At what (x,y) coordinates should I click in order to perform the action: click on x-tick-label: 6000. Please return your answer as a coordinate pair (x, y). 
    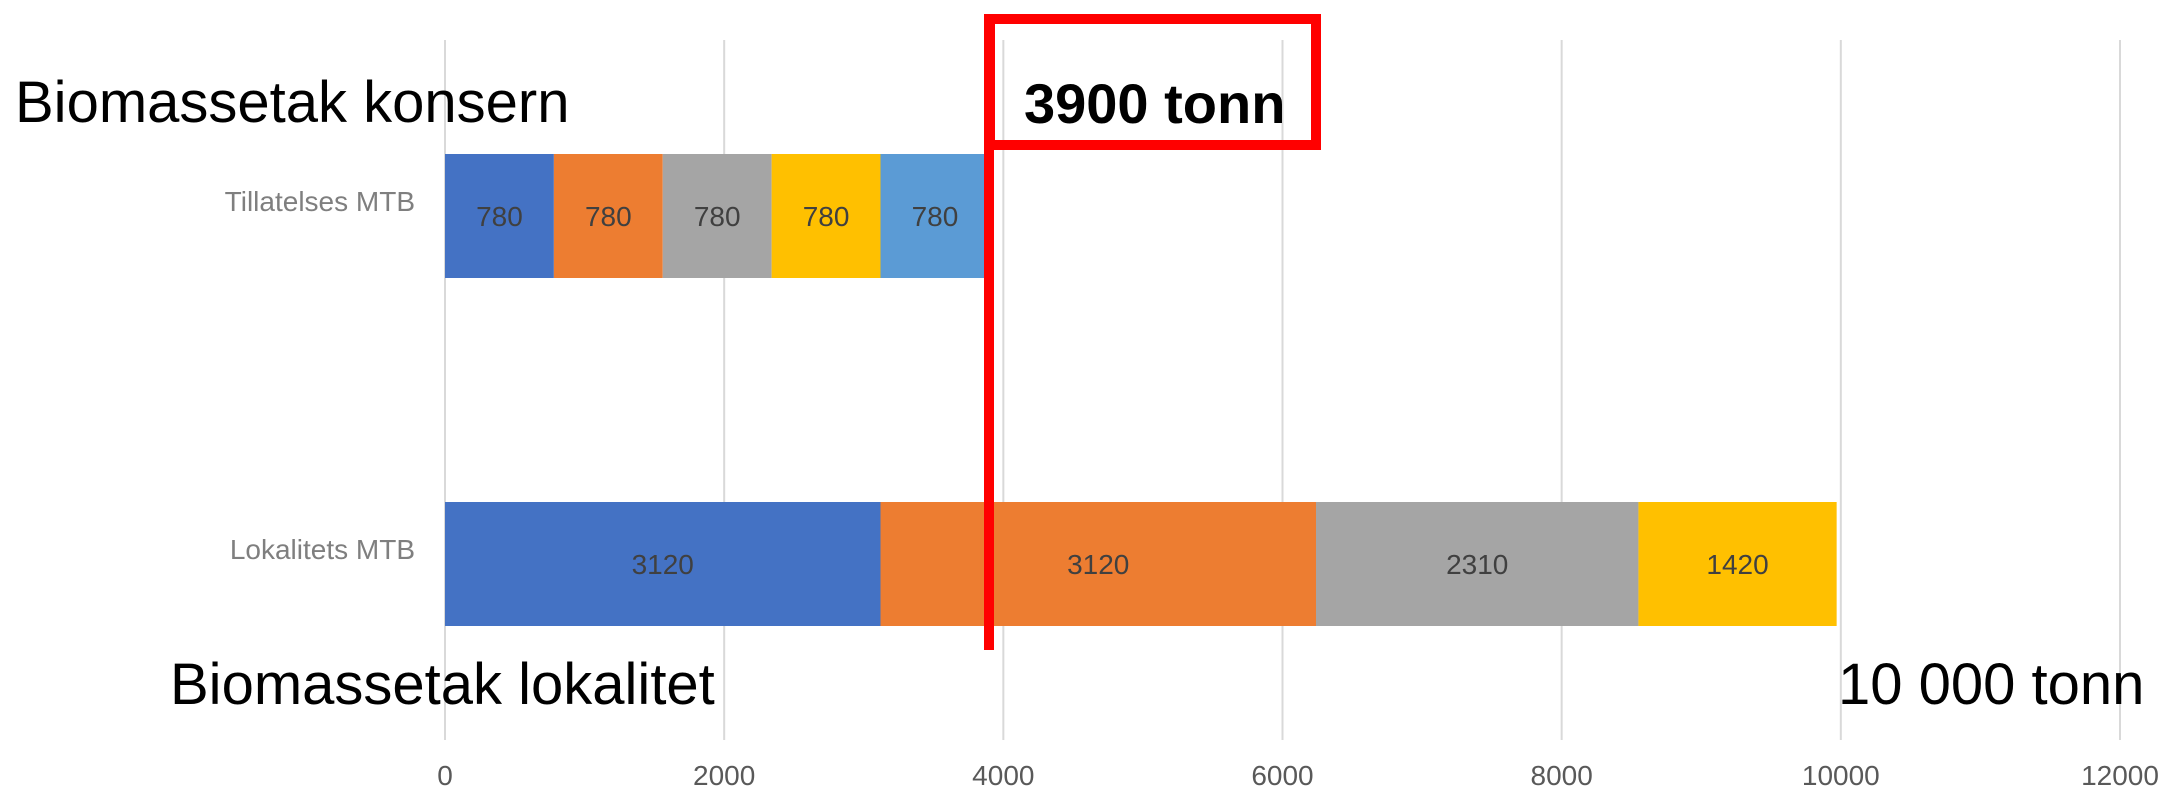
    Looking at the image, I should click on (1282, 775).